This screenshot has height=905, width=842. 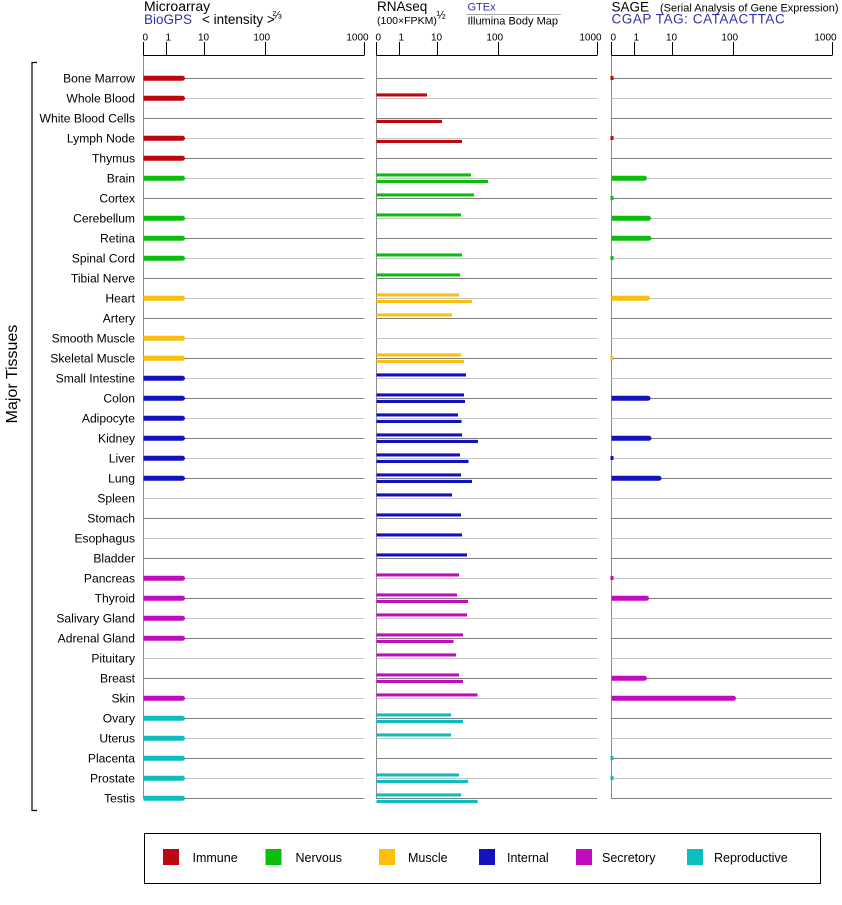 I want to click on svg-text: Nervous, so click(x=319, y=858).